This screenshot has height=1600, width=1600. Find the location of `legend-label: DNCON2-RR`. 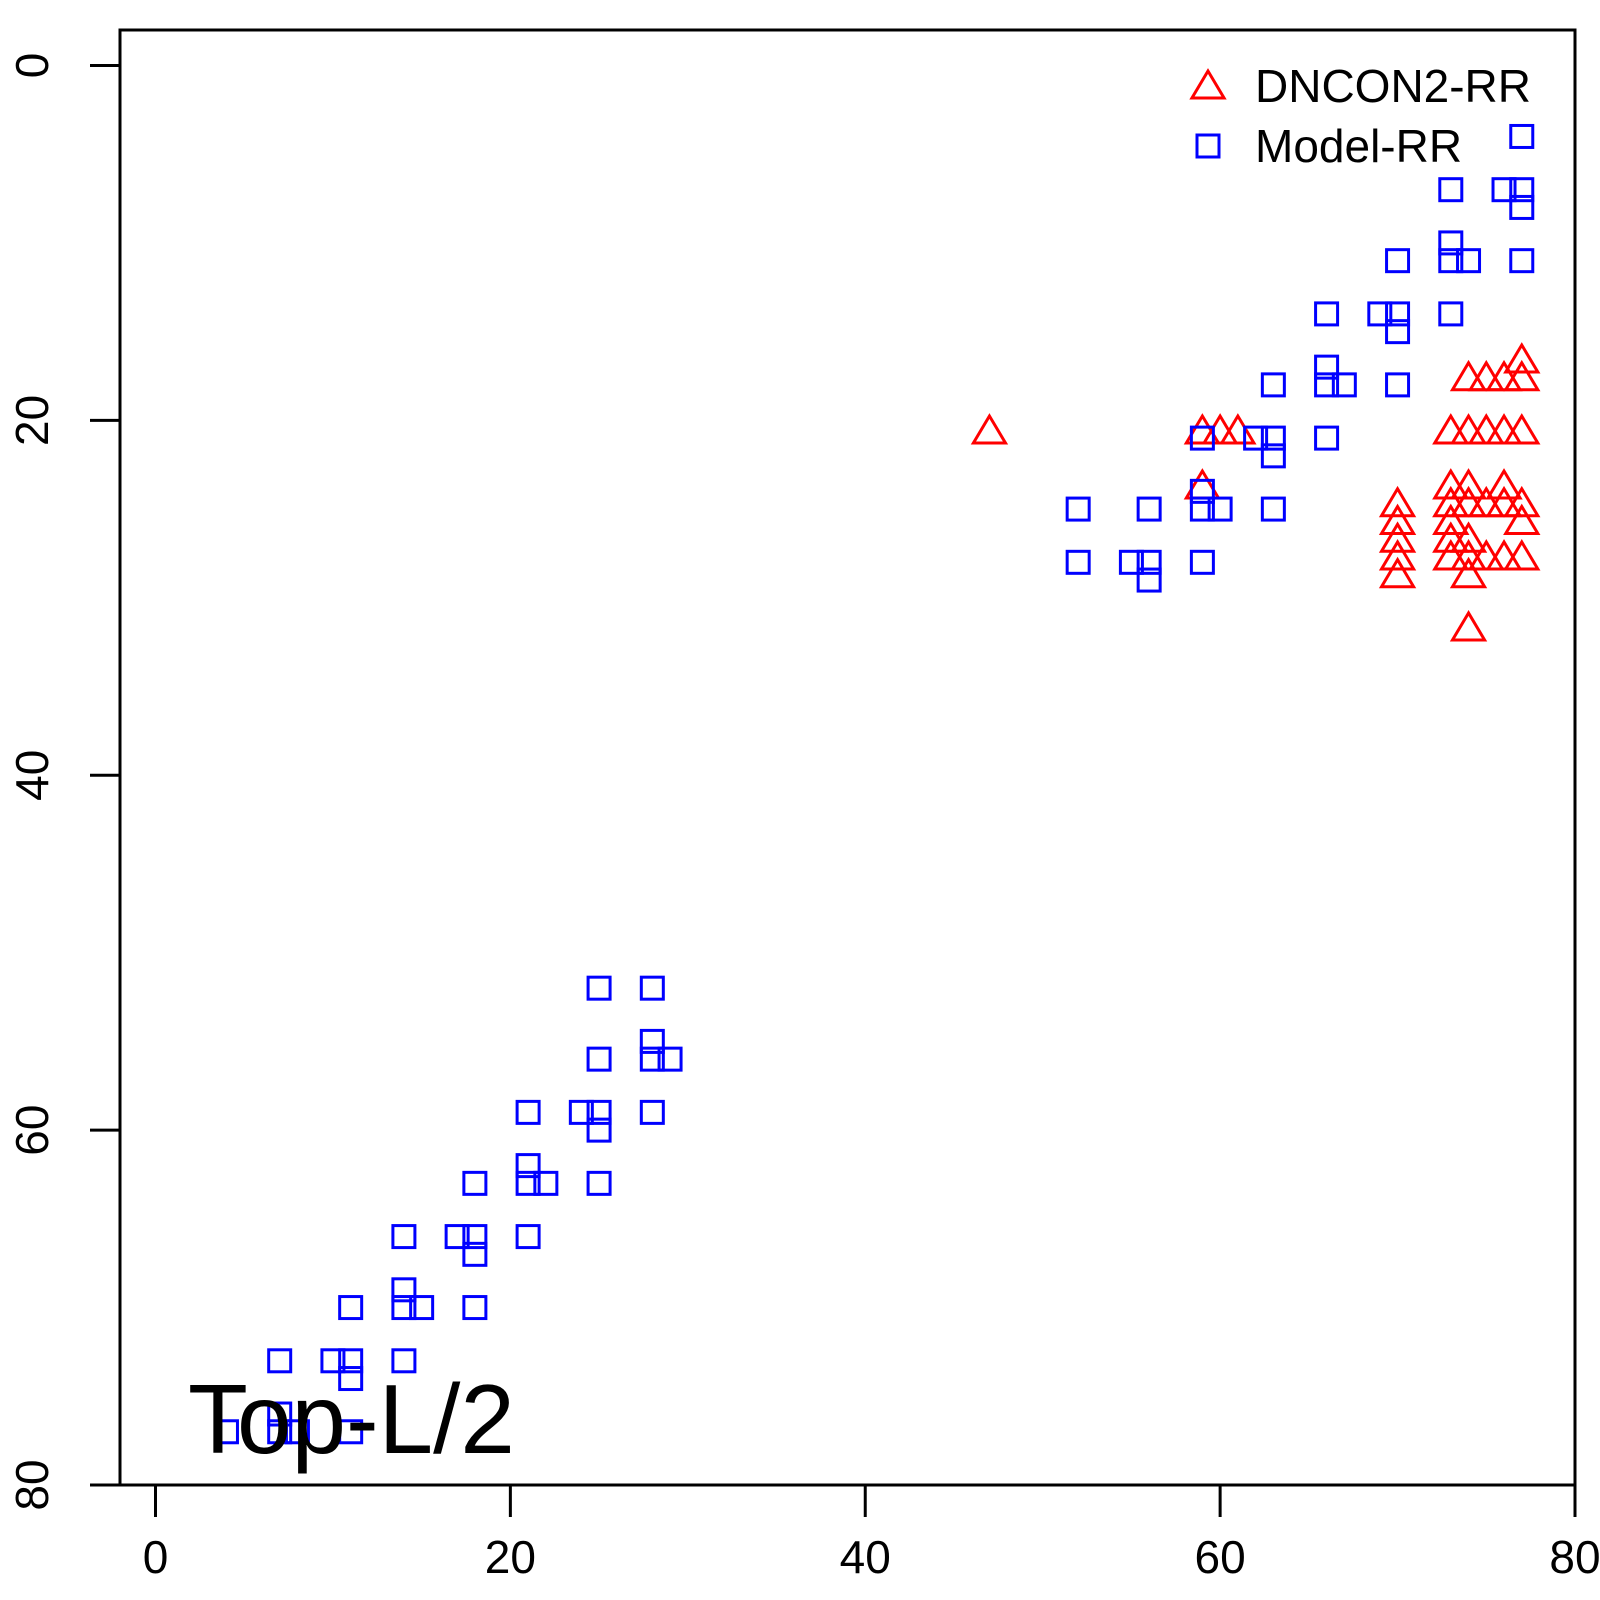

legend-label: DNCON2-RR is located at coordinates (1393, 86).